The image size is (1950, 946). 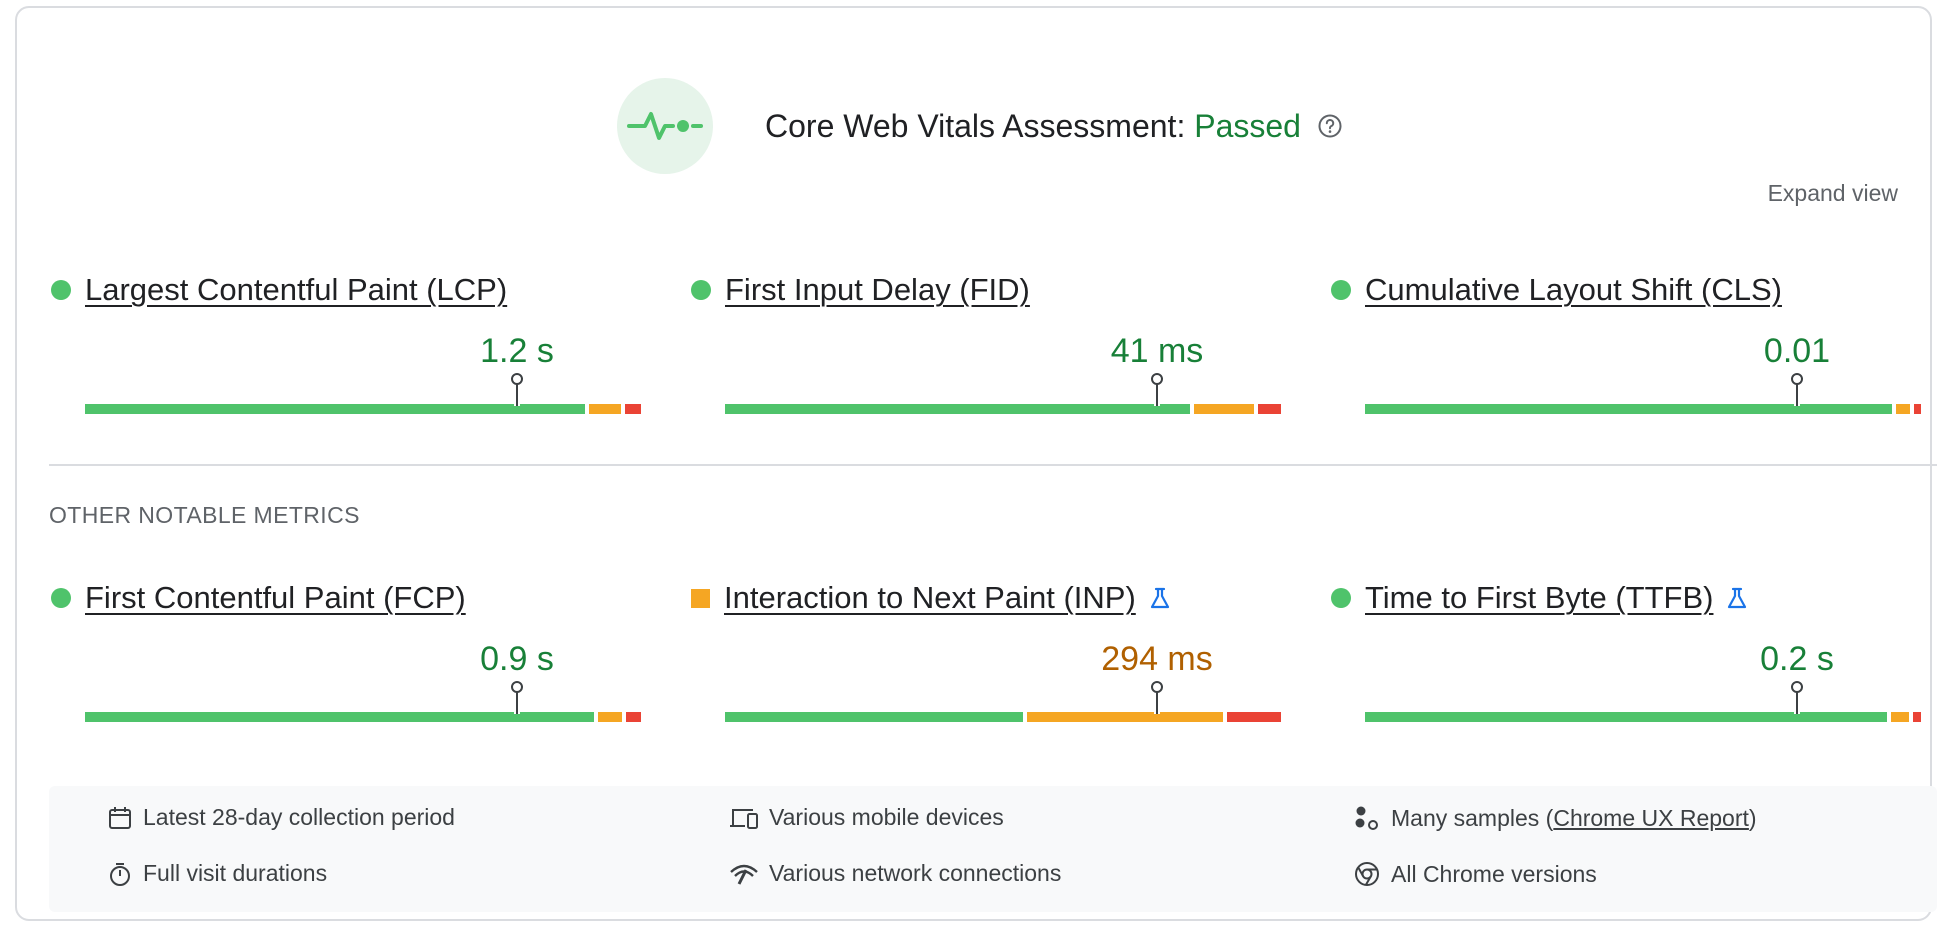 What do you see at coordinates (351, 342) in the screenshot?
I see `metric-lcp: Largest Contentful Paint (LCP) 1.2 s` at bounding box center [351, 342].